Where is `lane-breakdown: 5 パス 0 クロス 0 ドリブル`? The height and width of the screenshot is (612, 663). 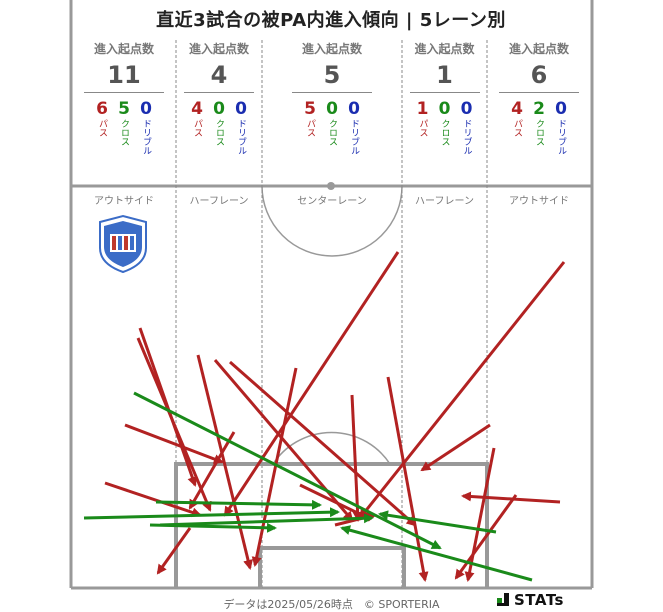
lane-breakdown: 5 パス 0 クロス 0 ドリブル is located at coordinates (332, 127).